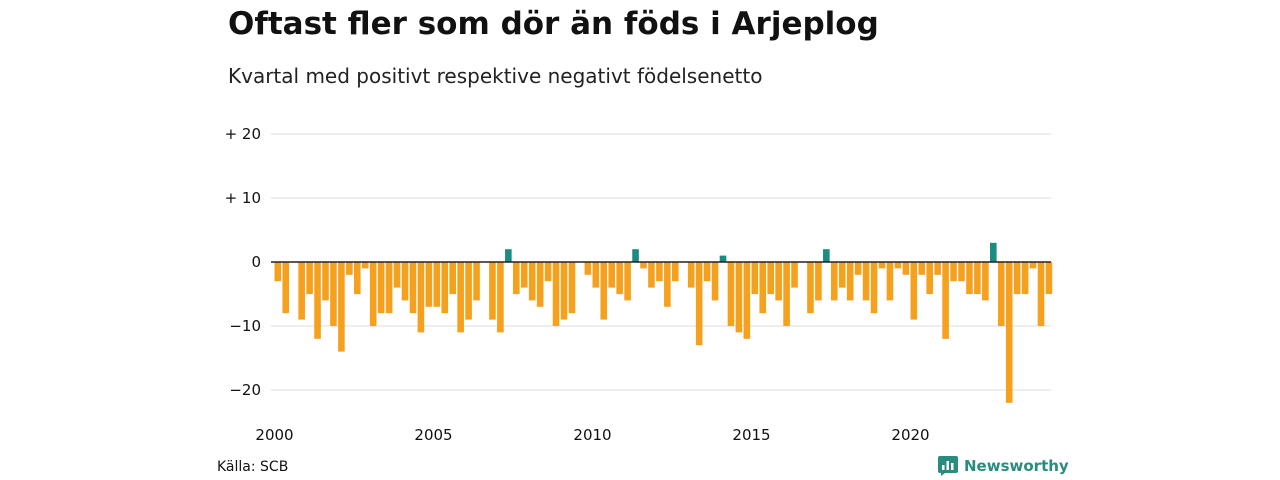 Image resolution: width=1280 pixels, height=480 pixels. What do you see at coordinates (245, 390) in the screenshot?
I see `y-tick-label: −20` at bounding box center [245, 390].